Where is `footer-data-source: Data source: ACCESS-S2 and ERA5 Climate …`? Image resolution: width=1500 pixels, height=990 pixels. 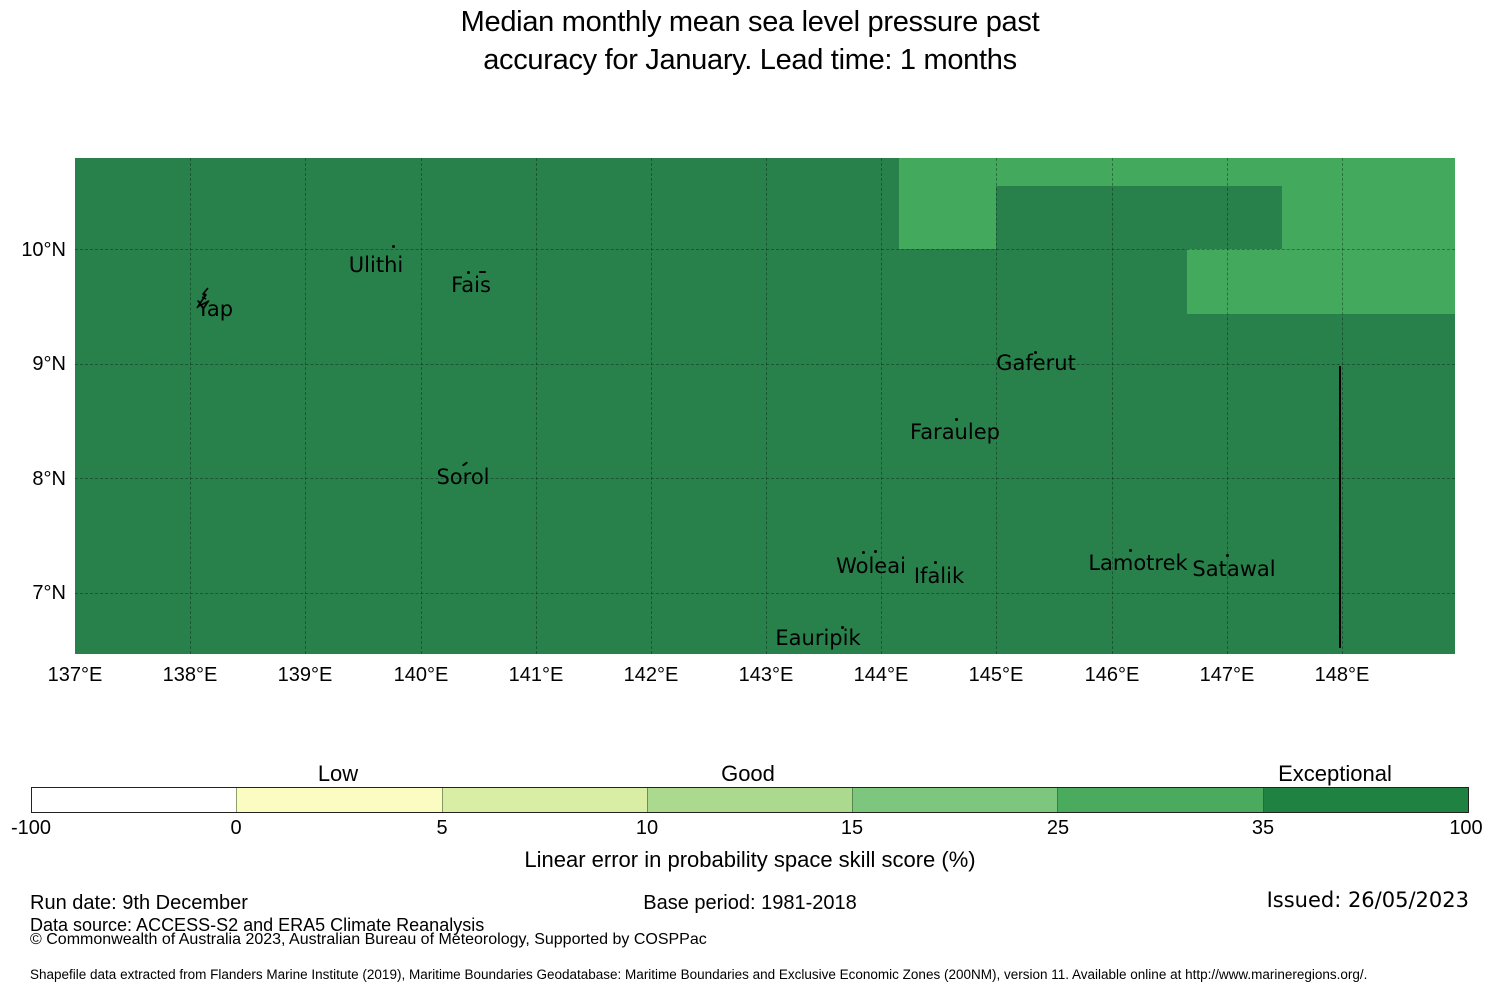 footer-data-source: Data source: ACCESS-S2 and ERA5 Climate … is located at coordinates (257, 925).